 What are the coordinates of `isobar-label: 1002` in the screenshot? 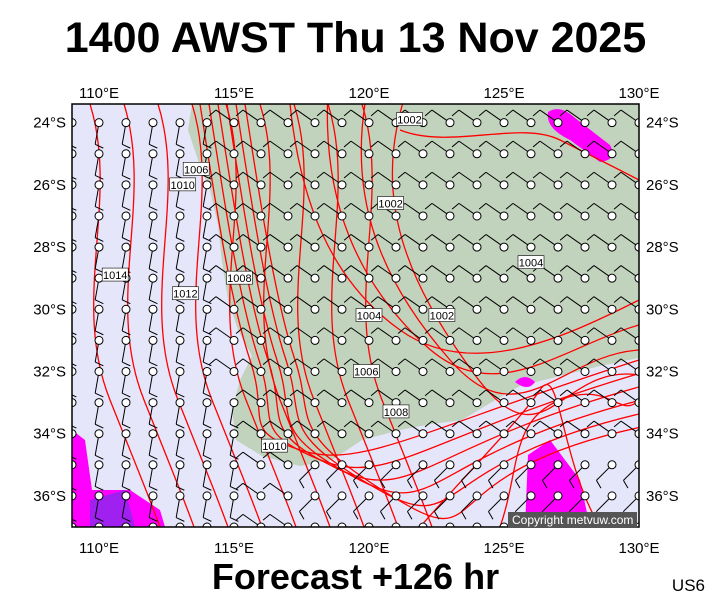 It's located at (442, 317).